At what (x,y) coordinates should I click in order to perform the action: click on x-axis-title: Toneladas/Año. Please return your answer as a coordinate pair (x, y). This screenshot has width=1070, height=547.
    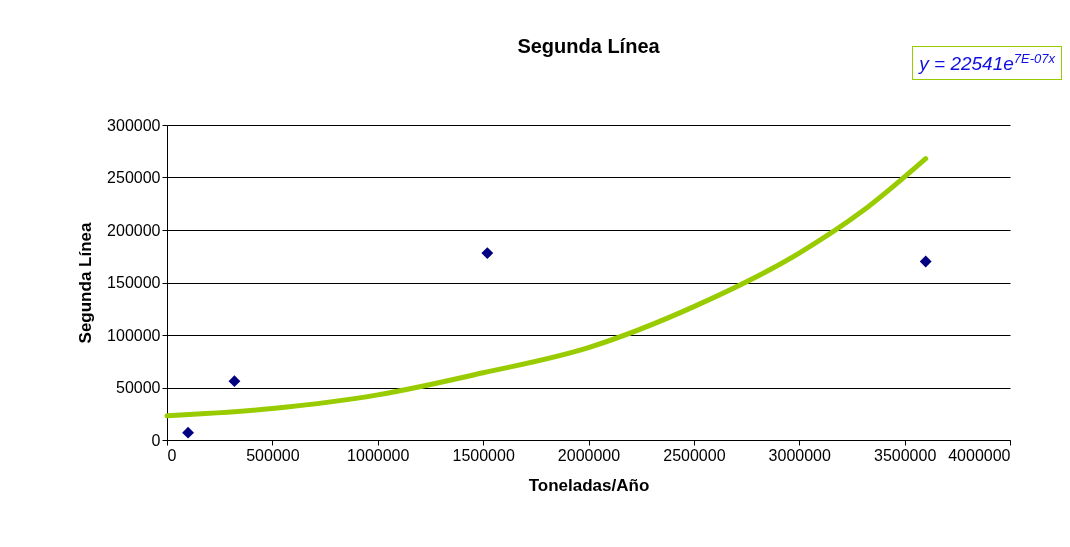
    Looking at the image, I should click on (589, 485).